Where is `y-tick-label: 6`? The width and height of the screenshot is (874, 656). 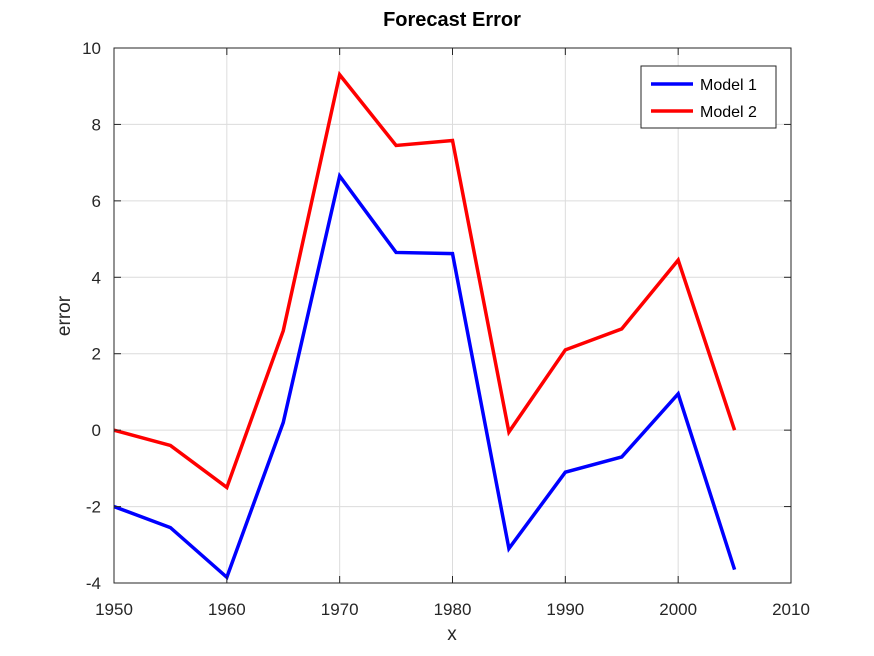
y-tick-label: 6 is located at coordinates (96, 201).